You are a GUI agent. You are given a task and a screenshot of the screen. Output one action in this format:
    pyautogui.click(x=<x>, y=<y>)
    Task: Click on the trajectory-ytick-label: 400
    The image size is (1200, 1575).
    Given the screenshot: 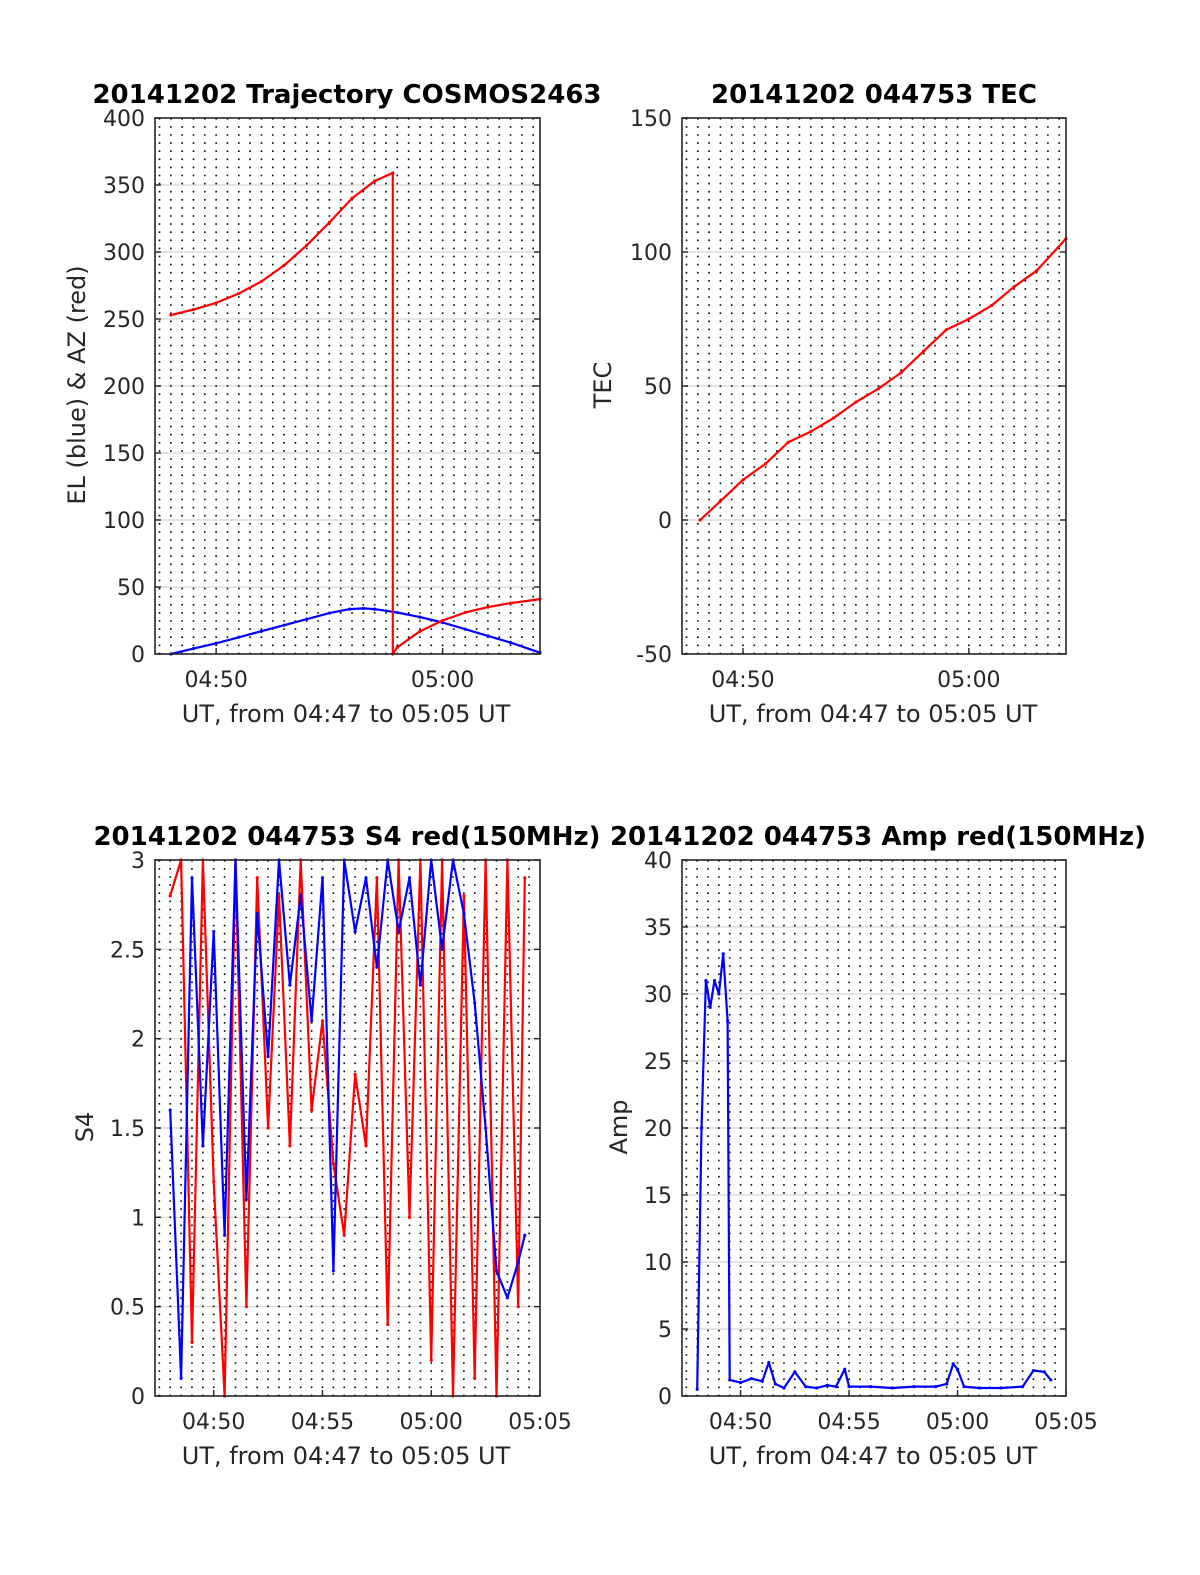 What is the action you would take?
    pyautogui.click(x=124, y=119)
    